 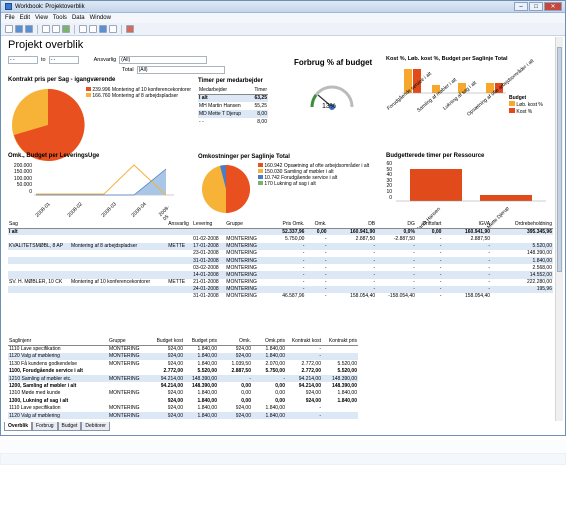 What do you see at coordinates (113, 29) in the screenshot?
I see `grid-icon` at bounding box center [113, 29].